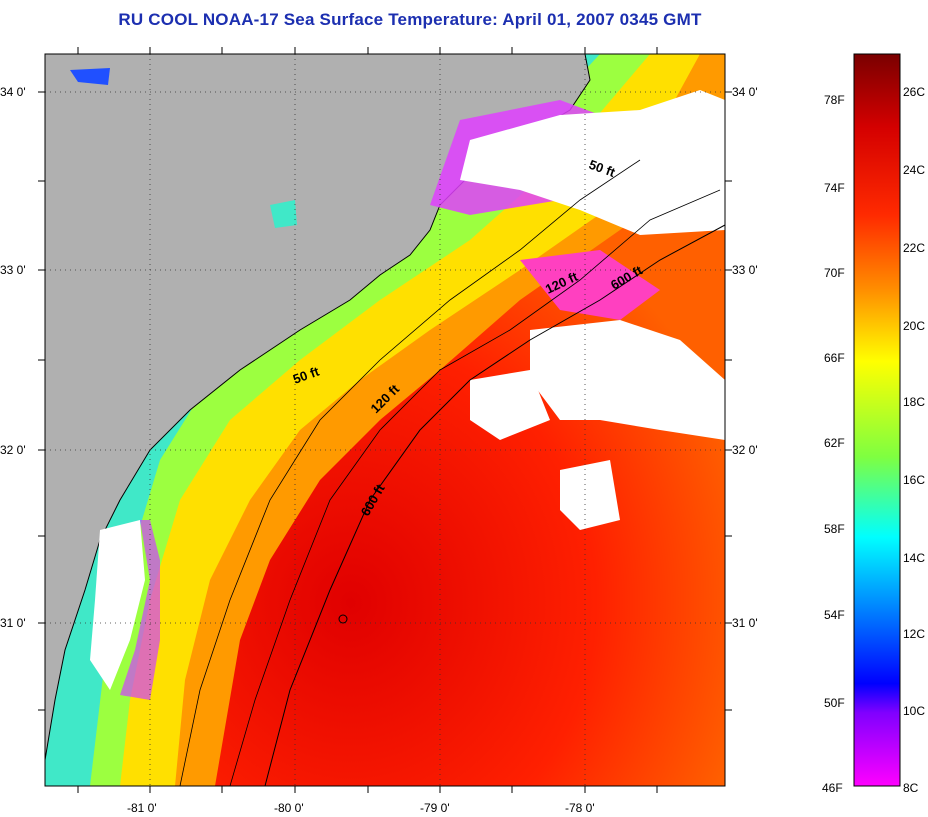 The image size is (928, 817). What do you see at coordinates (745, 450) in the screenshot?
I see `lat-label-32-right: 32 0'` at bounding box center [745, 450].